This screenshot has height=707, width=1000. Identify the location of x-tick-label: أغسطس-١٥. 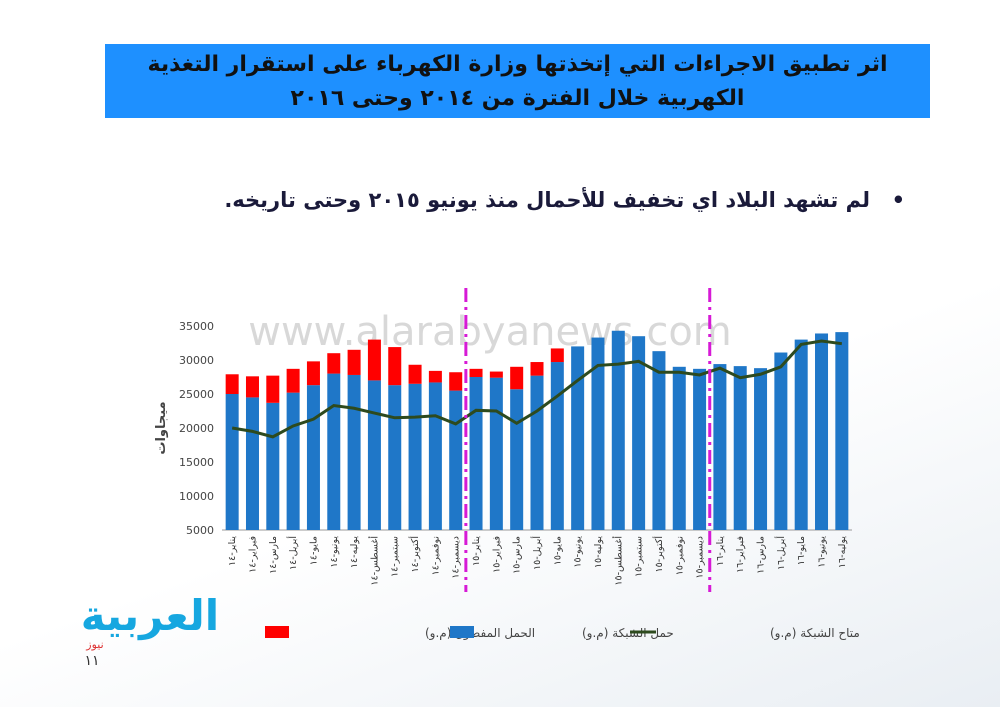
(617, 561).